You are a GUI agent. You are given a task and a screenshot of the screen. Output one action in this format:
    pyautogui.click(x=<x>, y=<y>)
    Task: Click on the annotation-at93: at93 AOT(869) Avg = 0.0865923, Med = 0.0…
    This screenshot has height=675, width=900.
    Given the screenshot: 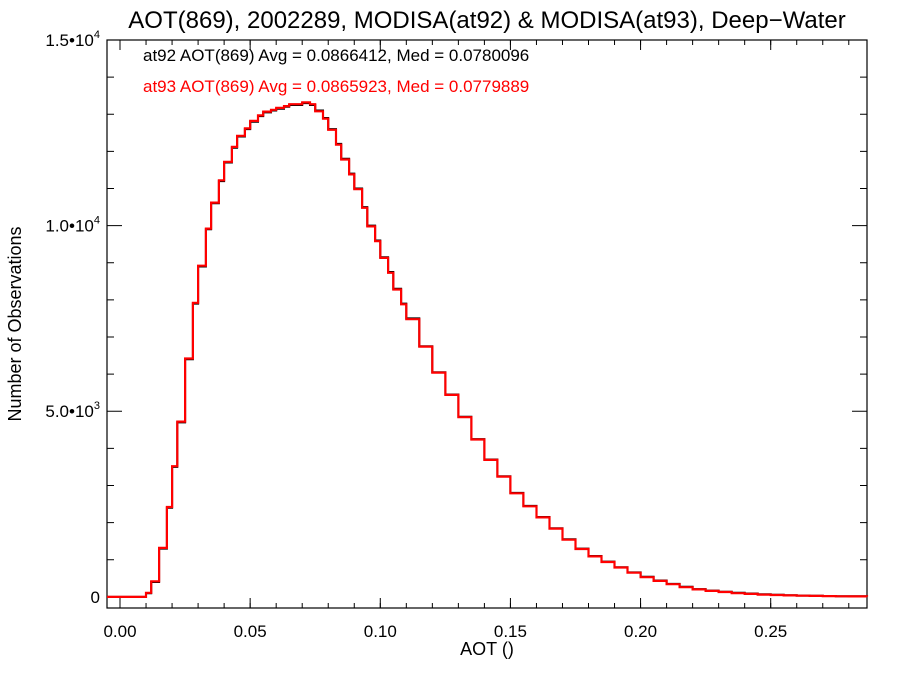 What is the action you would take?
    pyautogui.click(x=336, y=86)
    